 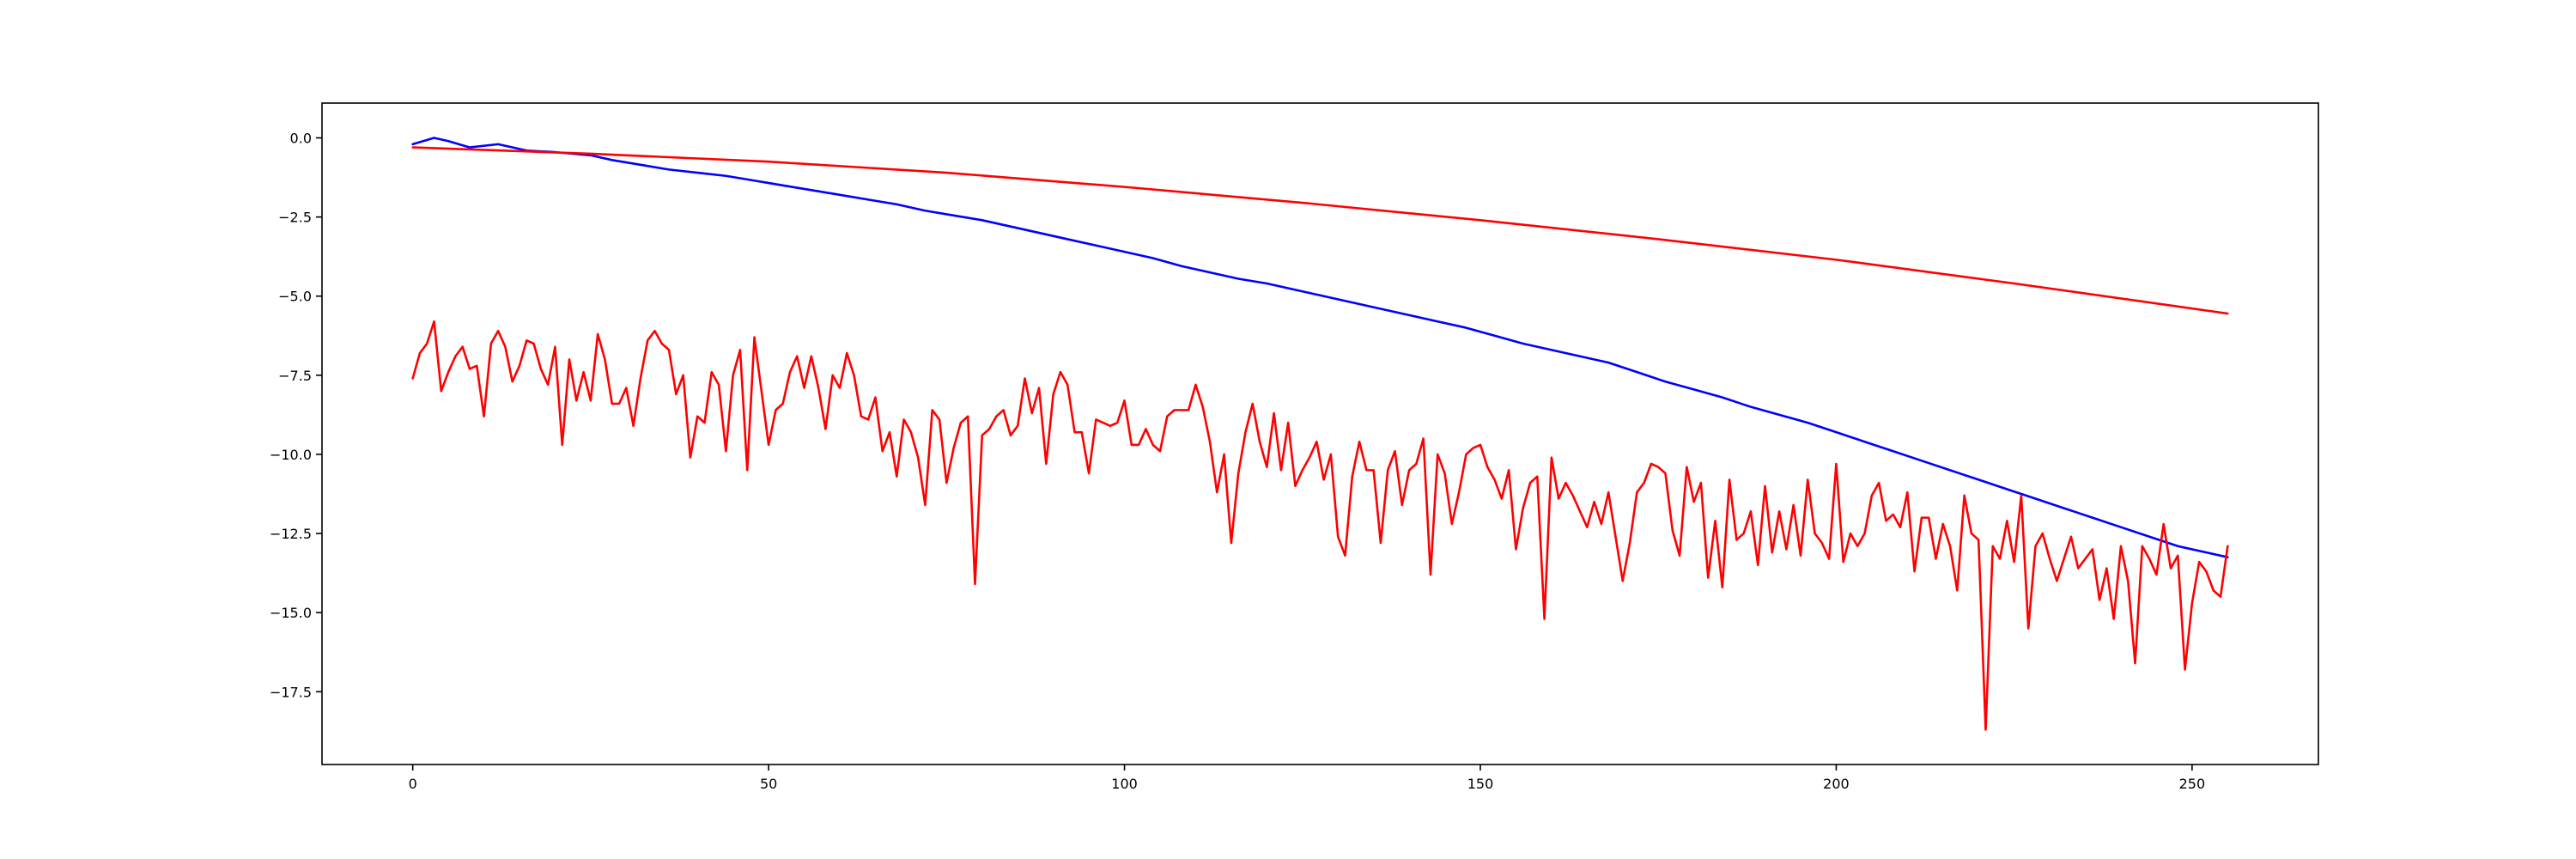 I want to click on x-tick-label: 150, so click(x=1481, y=784).